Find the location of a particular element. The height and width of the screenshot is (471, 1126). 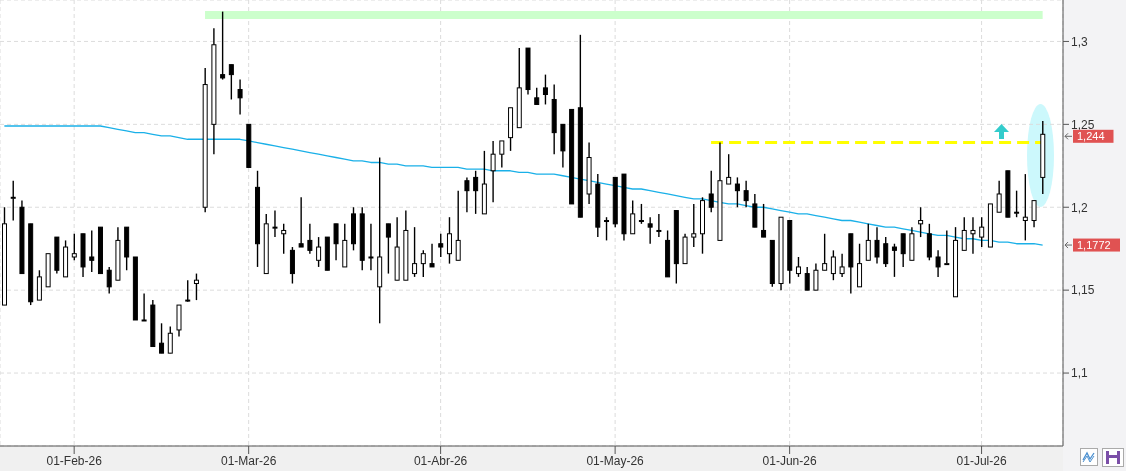

x-tick-label: 01-Jul-26 is located at coordinates (981, 460).